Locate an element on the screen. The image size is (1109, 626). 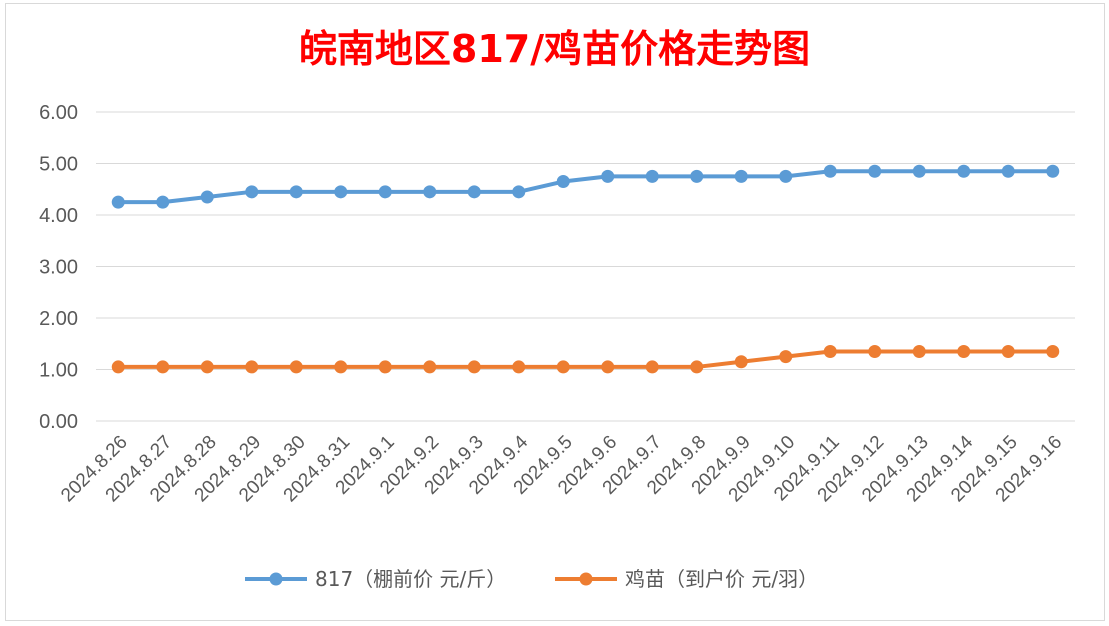
y-tick-label: 0.00 is located at coordinates (58, 422).